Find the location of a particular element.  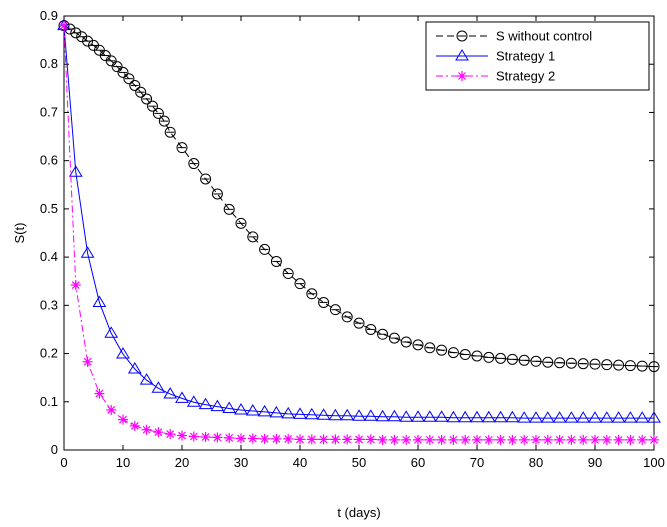

x-tick-label: 90 is located at coordinates (595, 462).